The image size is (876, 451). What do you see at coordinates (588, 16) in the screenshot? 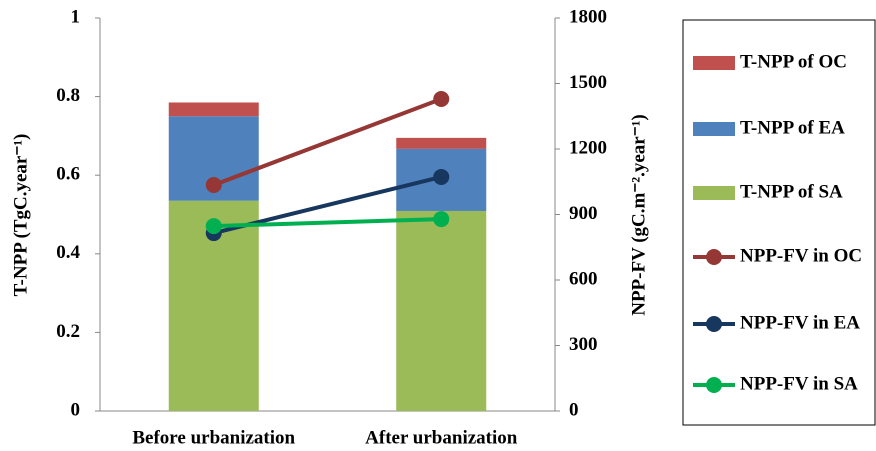
I see `y2-tick-label: 1800` at bounding box center [588, 16].